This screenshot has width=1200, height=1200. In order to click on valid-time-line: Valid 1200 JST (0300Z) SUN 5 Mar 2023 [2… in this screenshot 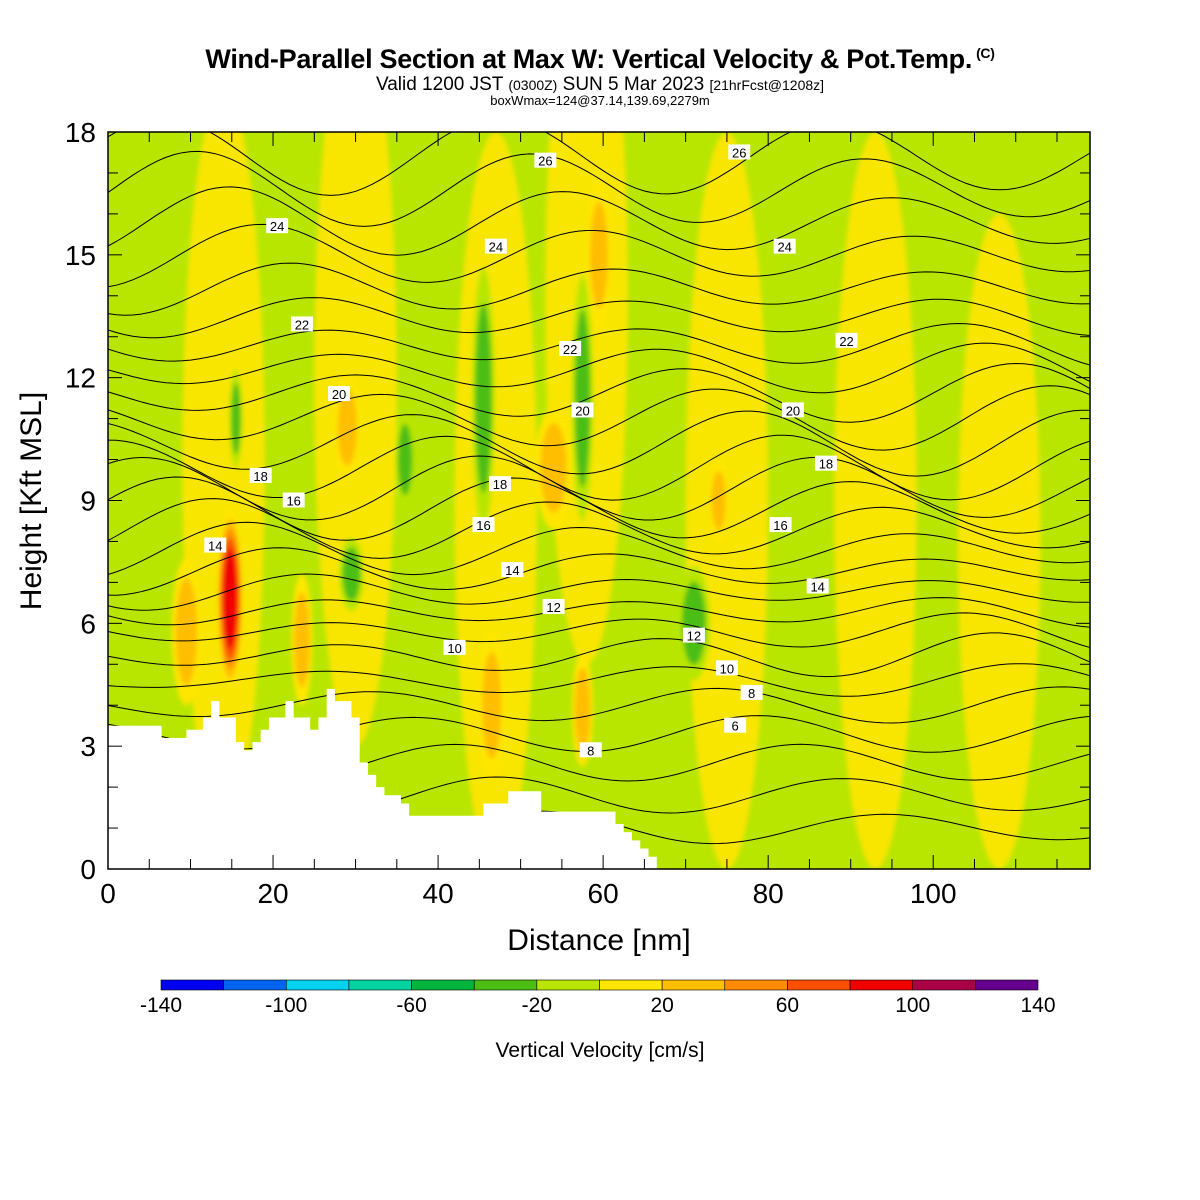, I will do `click(600, 85)`.